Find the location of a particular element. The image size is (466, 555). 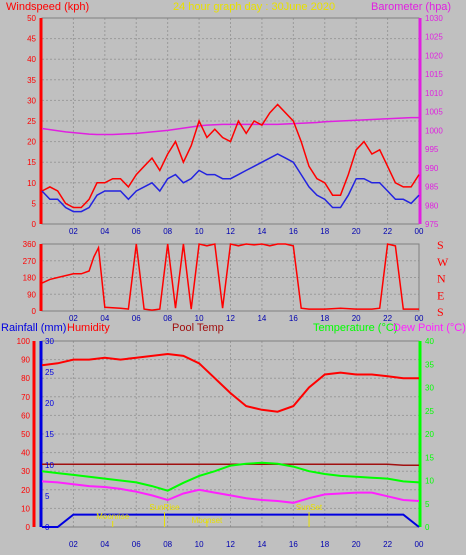

humidity-line is located at coordinates (230, 382).